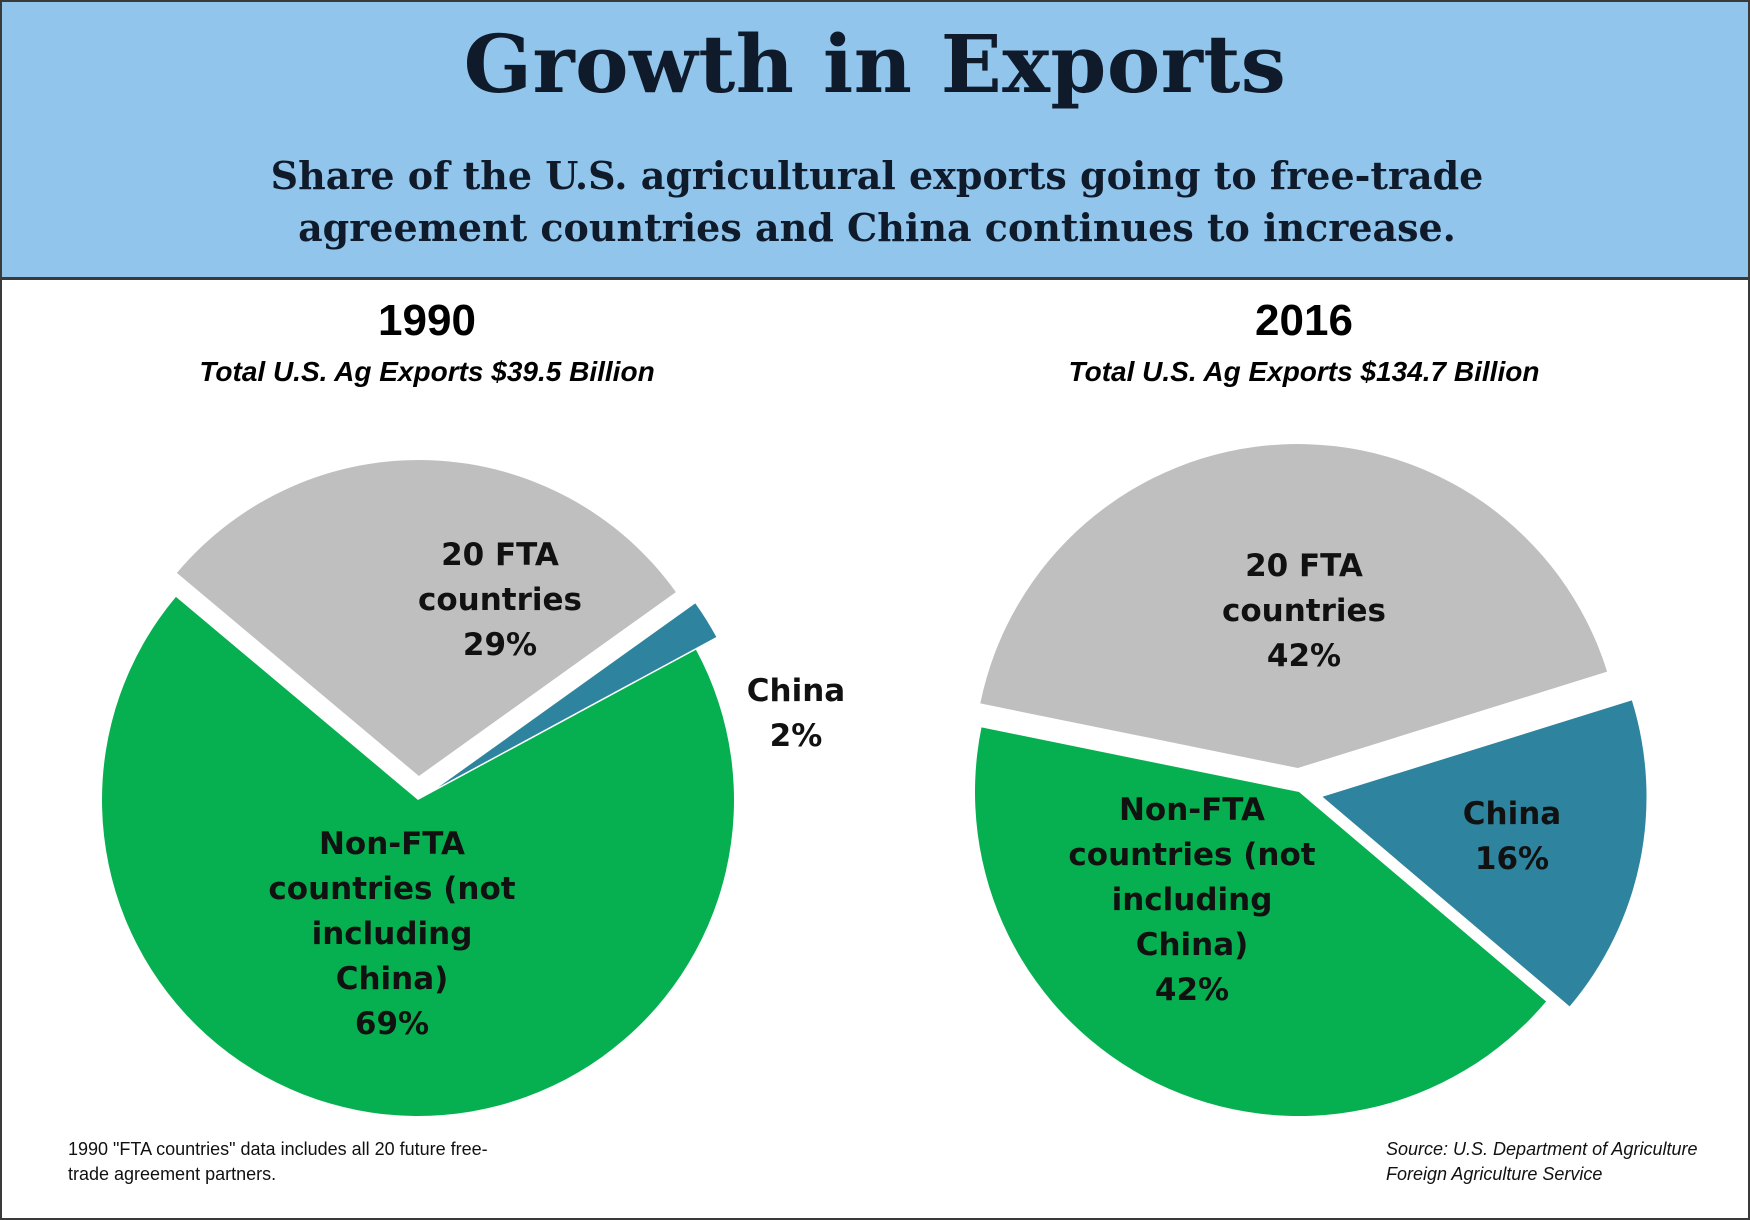 The height and width of the screenshot is (1220, 1750). Describe the element at coordinates (391, 934) in the screenshot. I see `slice-label-1990-non_fta: Non-FTA countries (not including China) 69%` at that location.